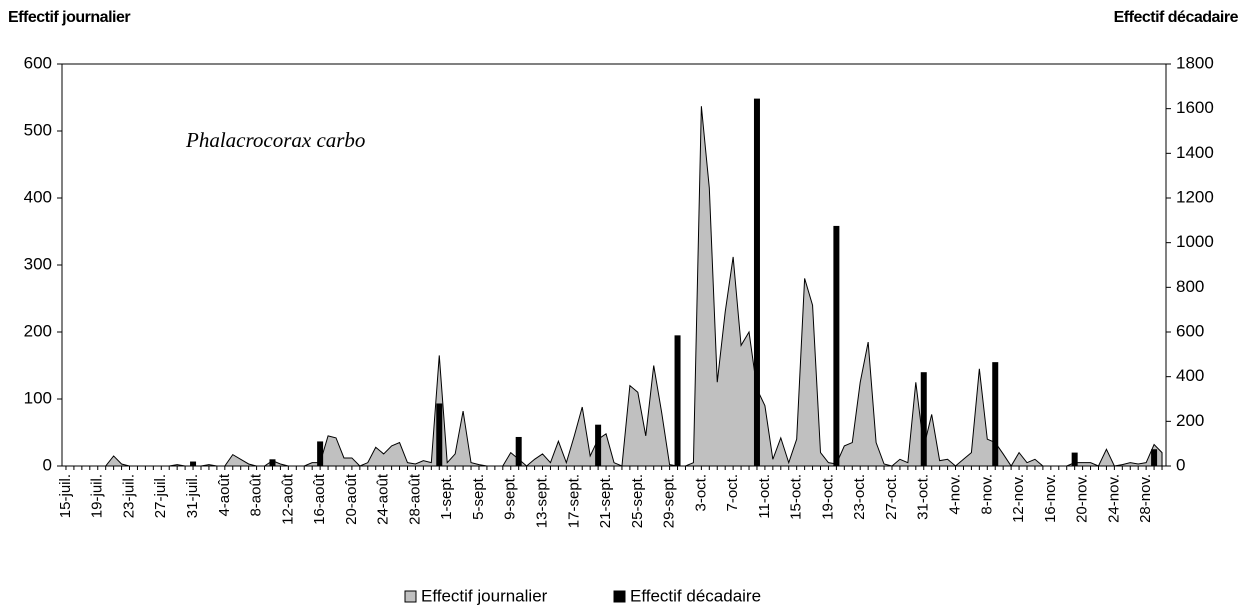  Describe the element at coordinates (764, 496) in the screenshot. I see `x-tick-label: 11-oct.` at that location.